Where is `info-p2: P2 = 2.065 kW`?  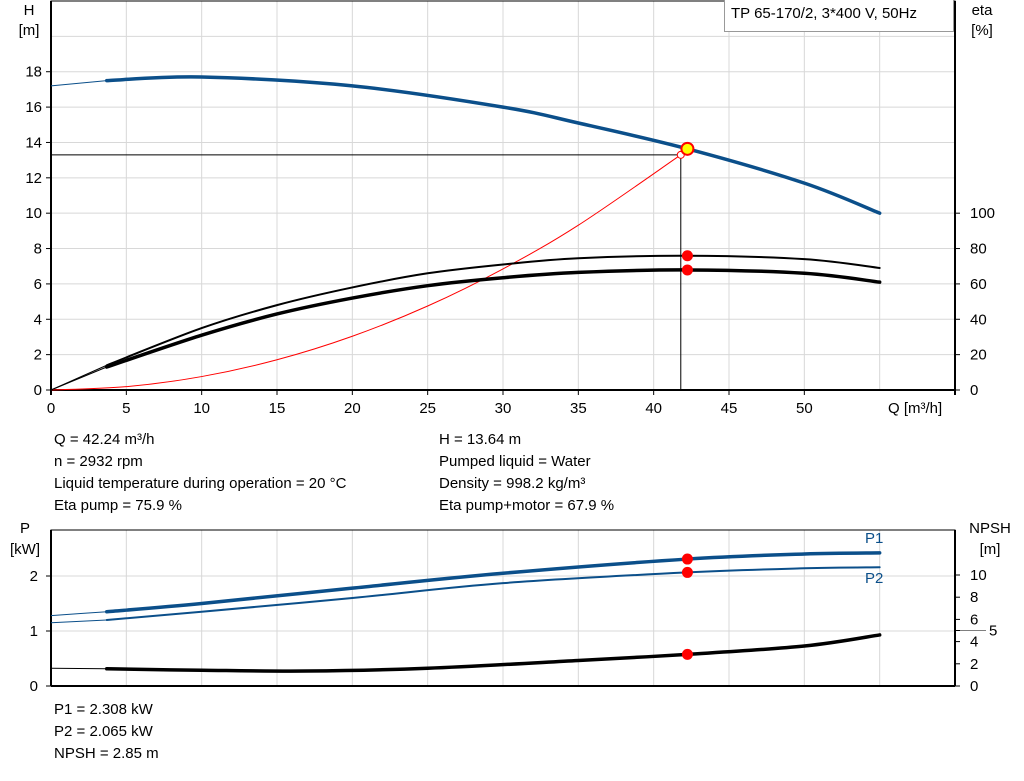
info-p2: P2 = 2.065 kW is located at coordinates (103, 731).